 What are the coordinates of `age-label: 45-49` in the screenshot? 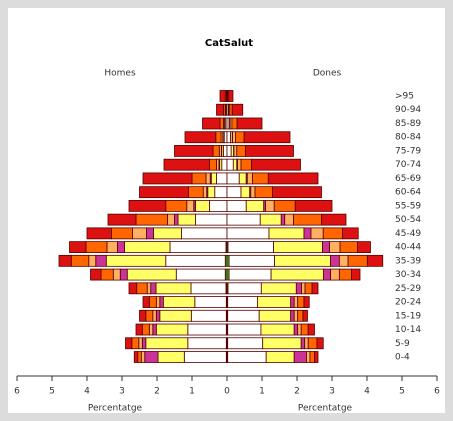 It's located at (408, 234).